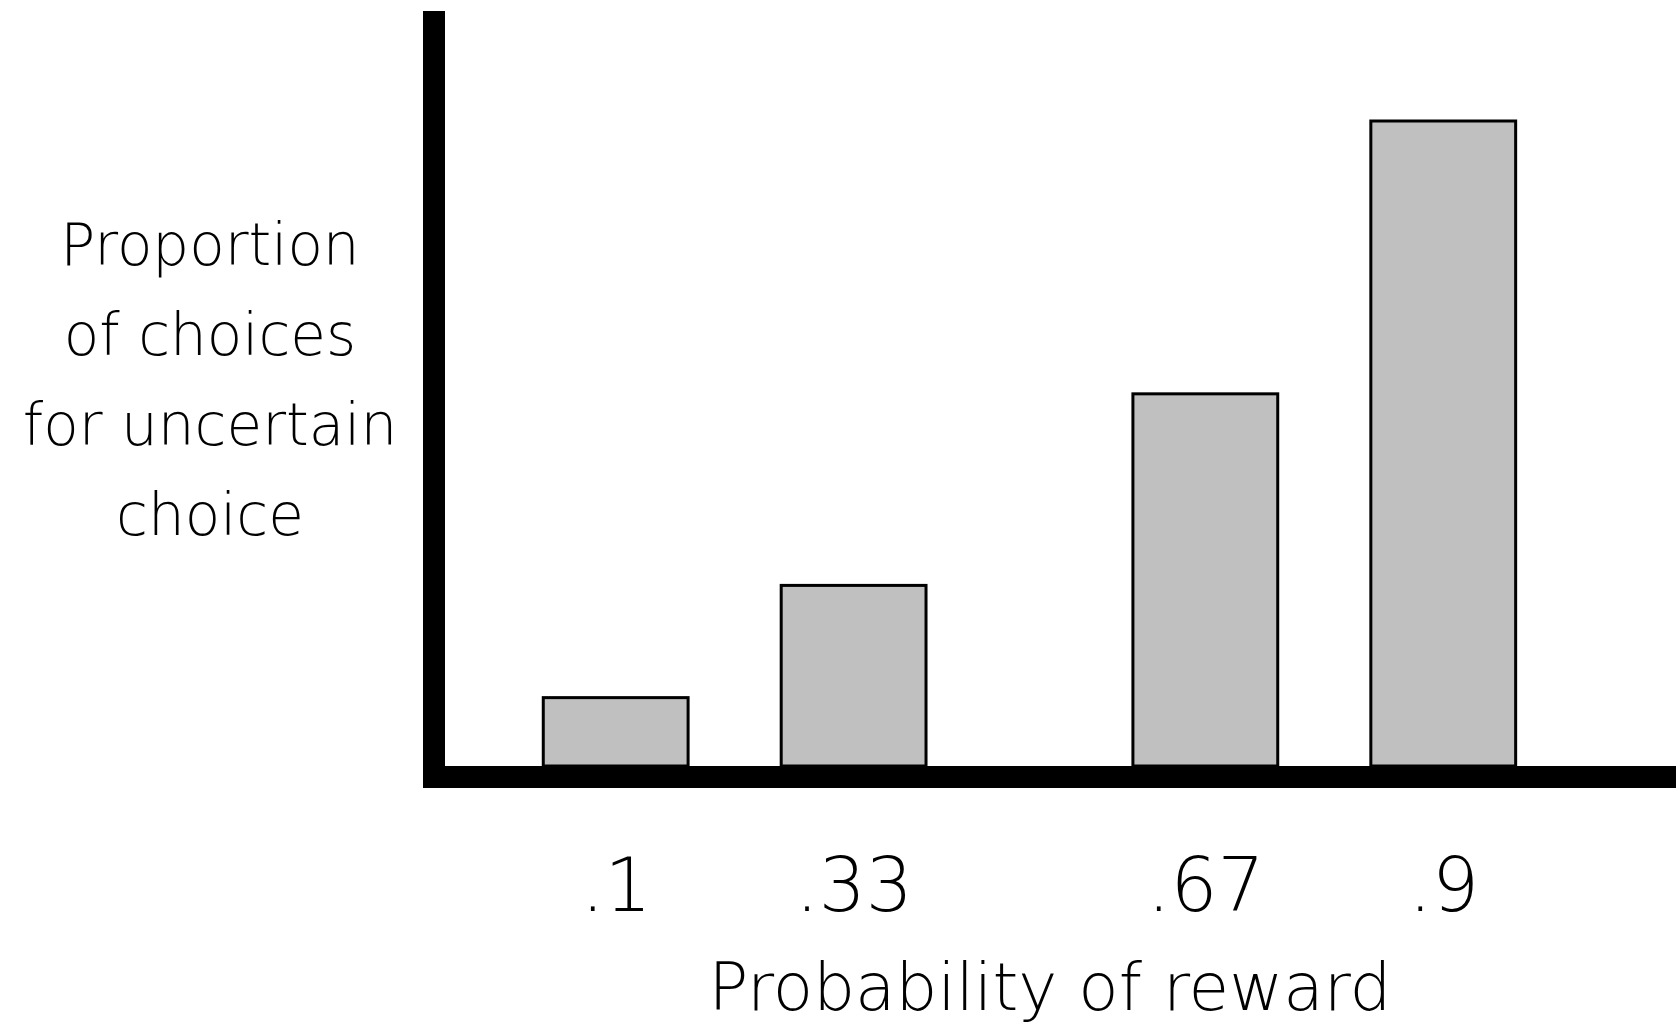  What do you see at coordinates (210, 380) in the screenshot?
I see `y-axis-title: Proportion of choices for uncertain choice` at bounding box center [210, 380].